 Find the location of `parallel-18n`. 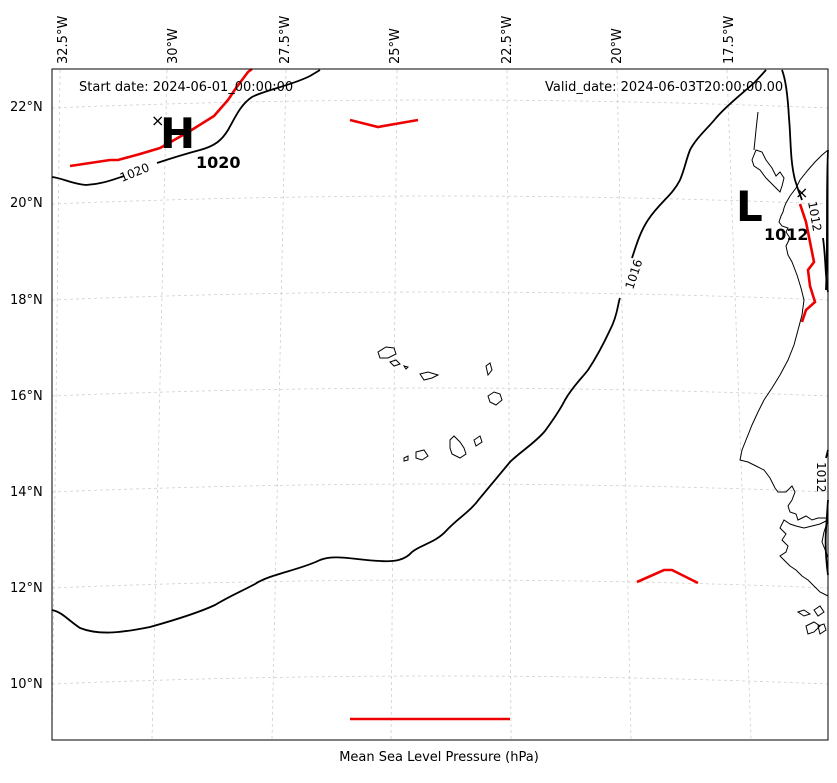

parallel-18n is located at coordinates (440, 296).